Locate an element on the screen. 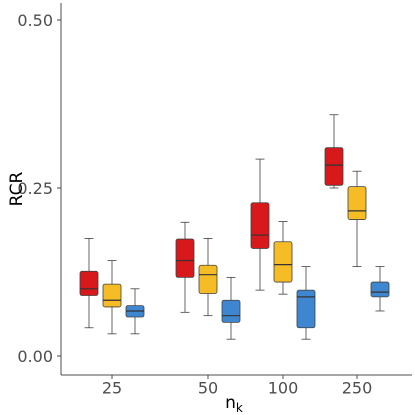 The width and height of the screenshot is (415, 415). y-axis-title: RCR is located at coordinates (17, 188).